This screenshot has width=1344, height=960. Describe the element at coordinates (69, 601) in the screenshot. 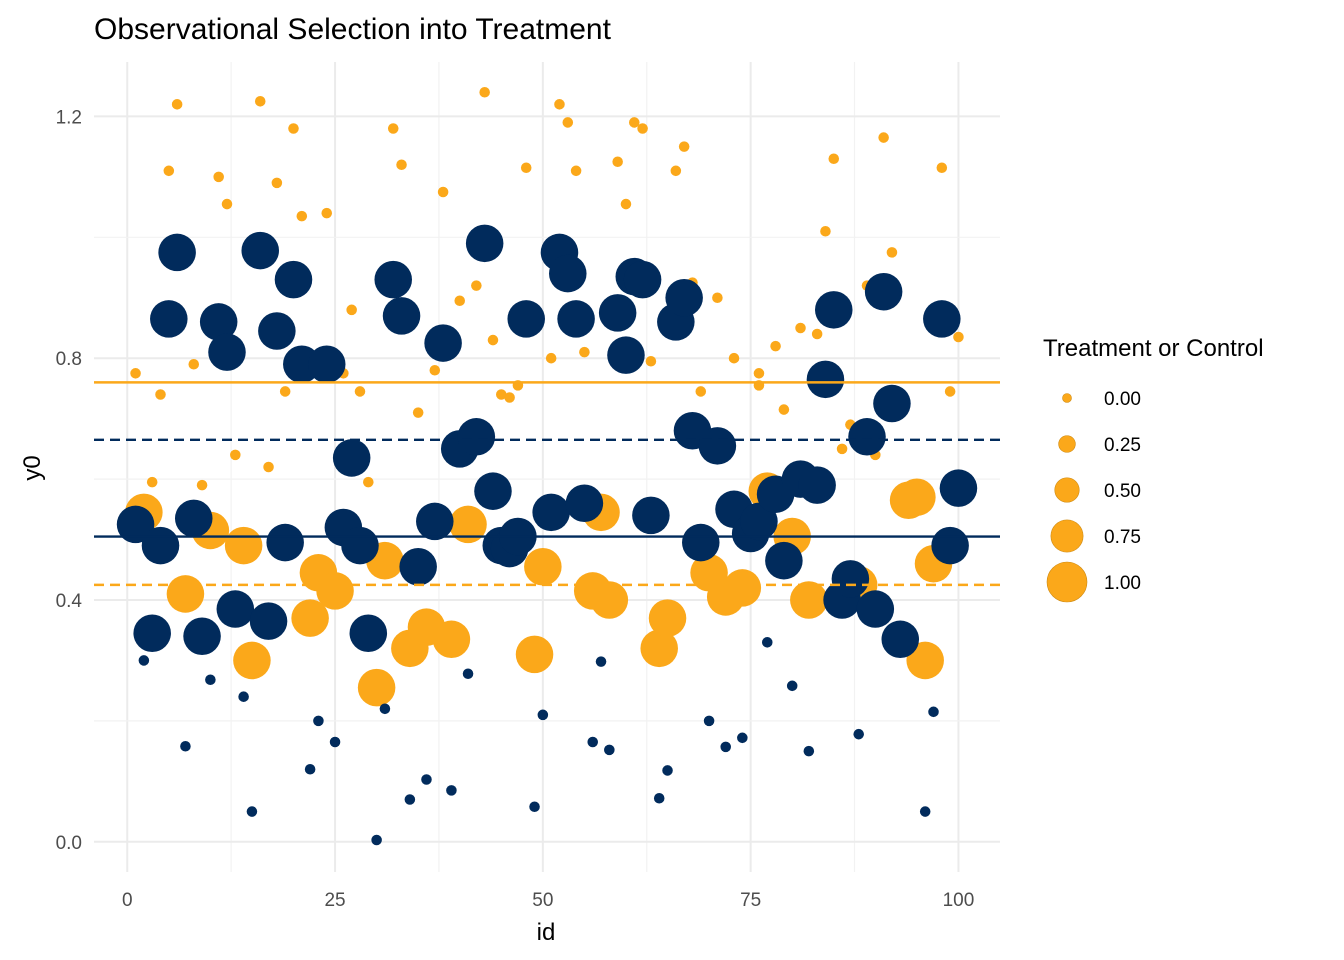

I see `y-tick-label: 0.4` at that location.